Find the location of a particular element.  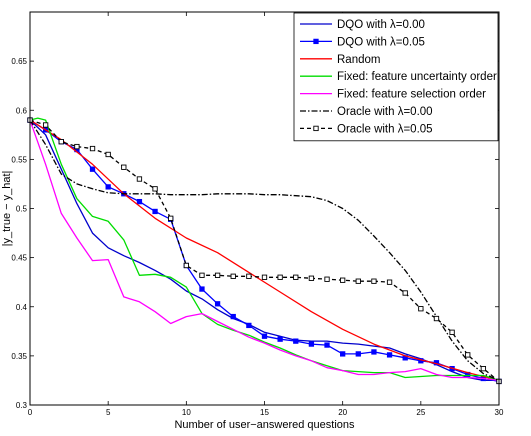

legend-label-5: Oracle with λ=0.00 is located at coordinates (385, 112).